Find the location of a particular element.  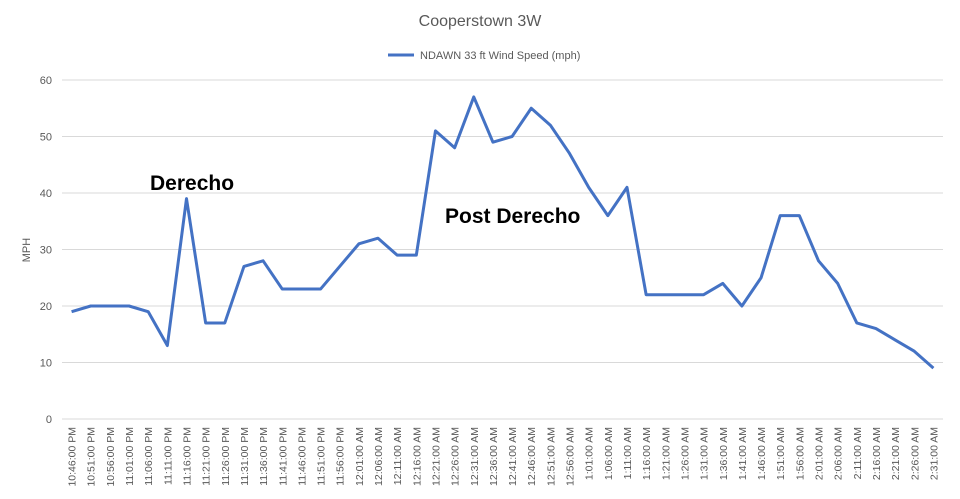

x-tick-label: 12:41:00 AM is located at coordinates (513, 456).